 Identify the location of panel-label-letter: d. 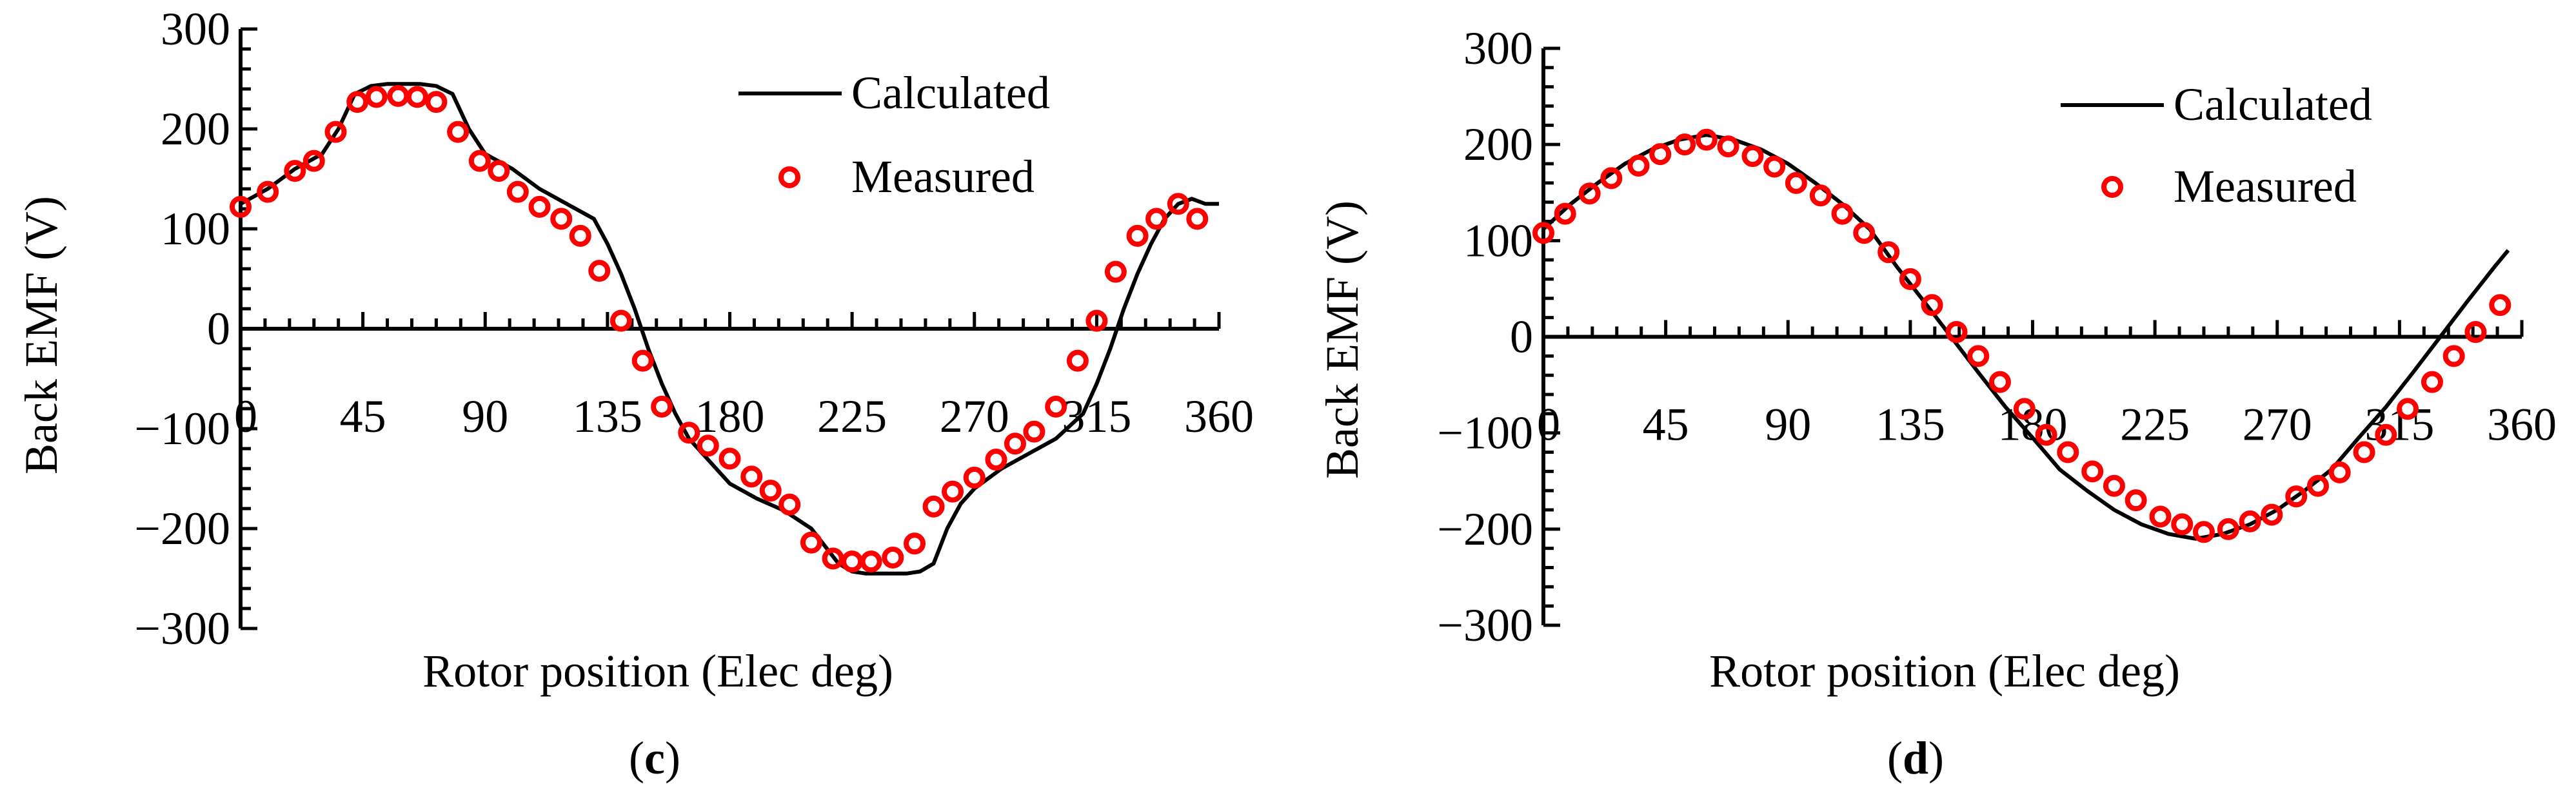
(1915, 758).